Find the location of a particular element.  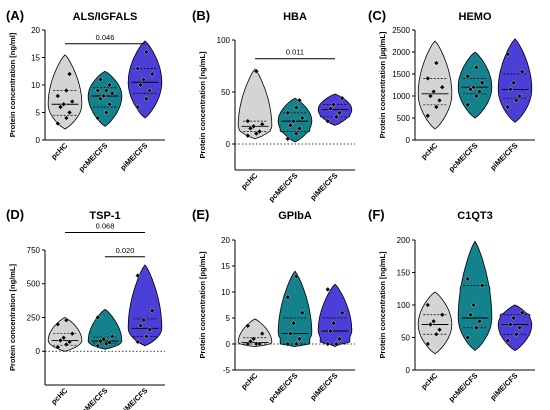

y-axis-label: Protein concentration [µg/mL] is located at coordinates (382, 84).